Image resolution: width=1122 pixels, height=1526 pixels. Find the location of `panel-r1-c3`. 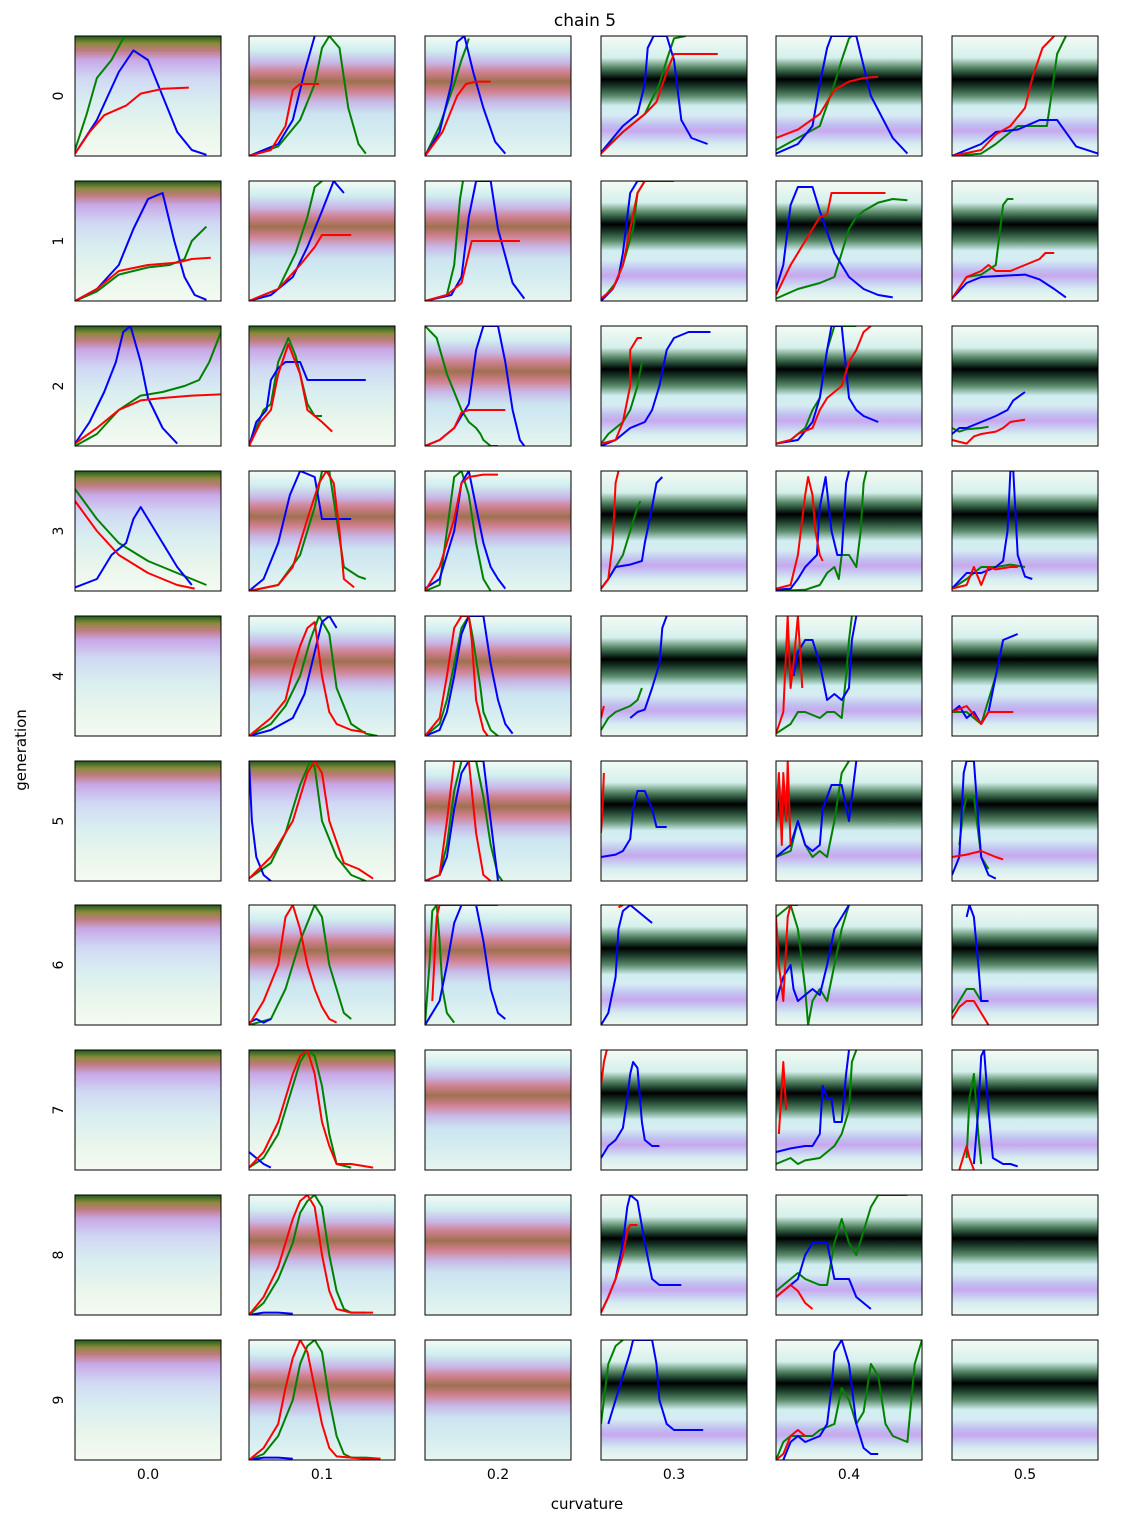

panel-r1-c3 is located at coordinates (674, 241).